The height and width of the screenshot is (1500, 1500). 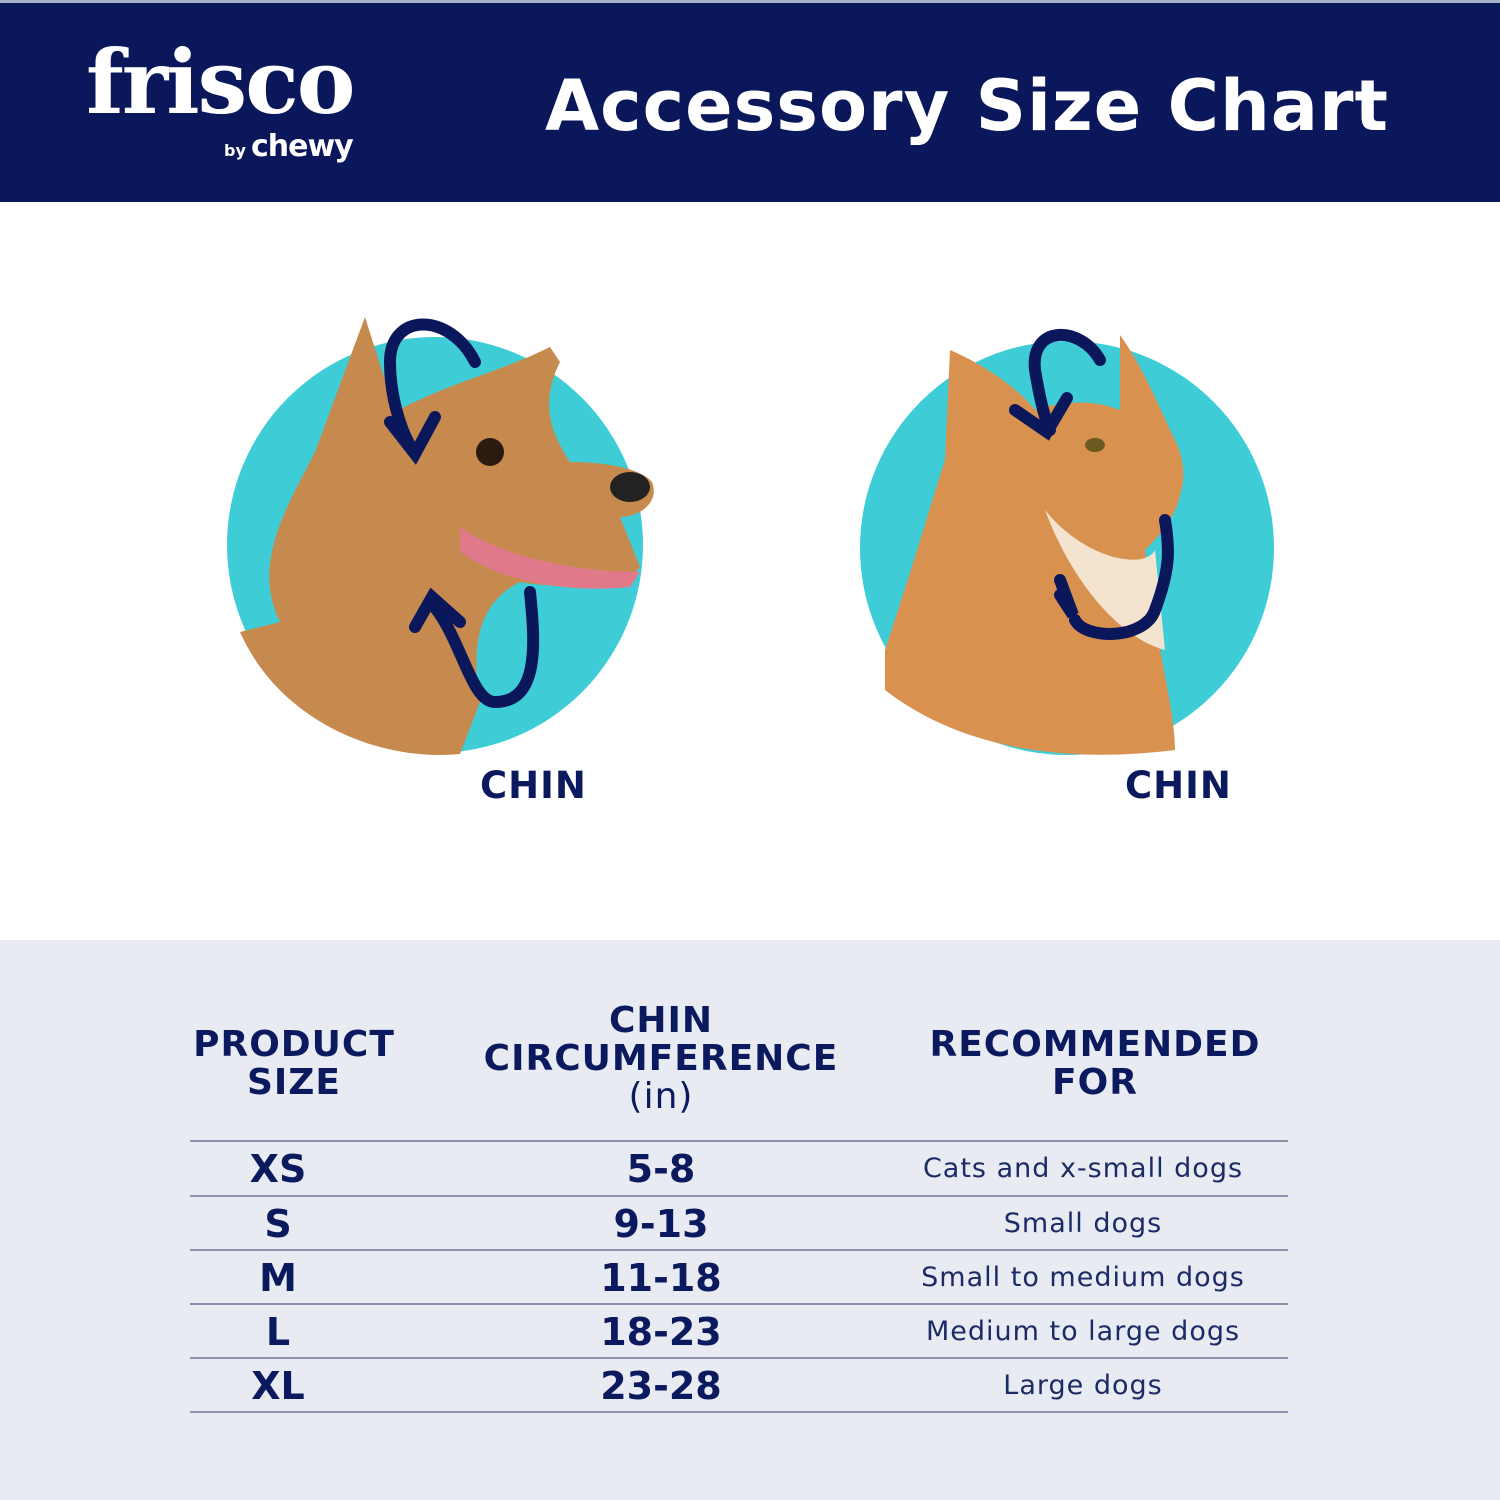 What do you see at coordinates (661, 1278) in the screenshot?
I see `cell-chin: 11-18` at bounding box center [661, 1278].